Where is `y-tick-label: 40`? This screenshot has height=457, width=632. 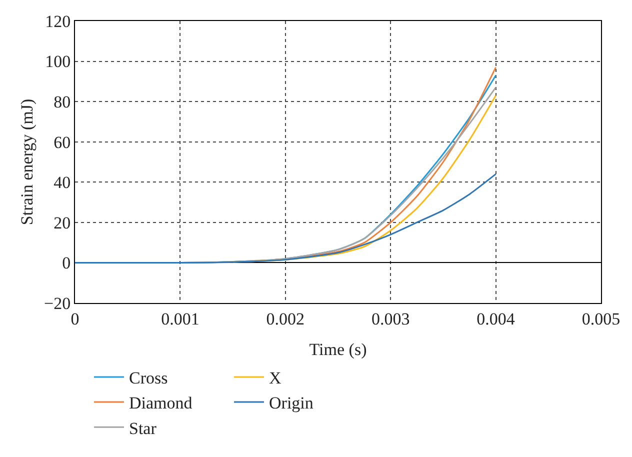 y-tick-label: 40 is located at coordinates (62, 182).